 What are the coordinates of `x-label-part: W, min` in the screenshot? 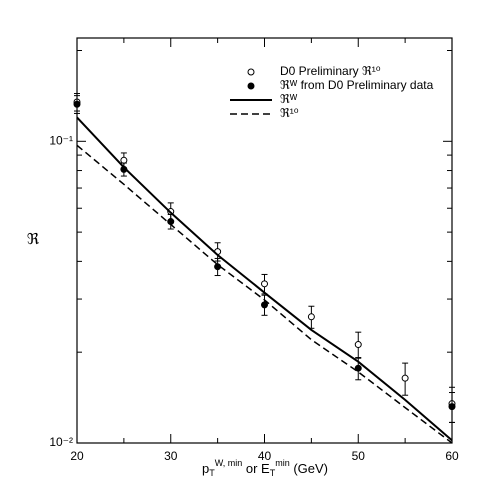 It's located at (229, 463).